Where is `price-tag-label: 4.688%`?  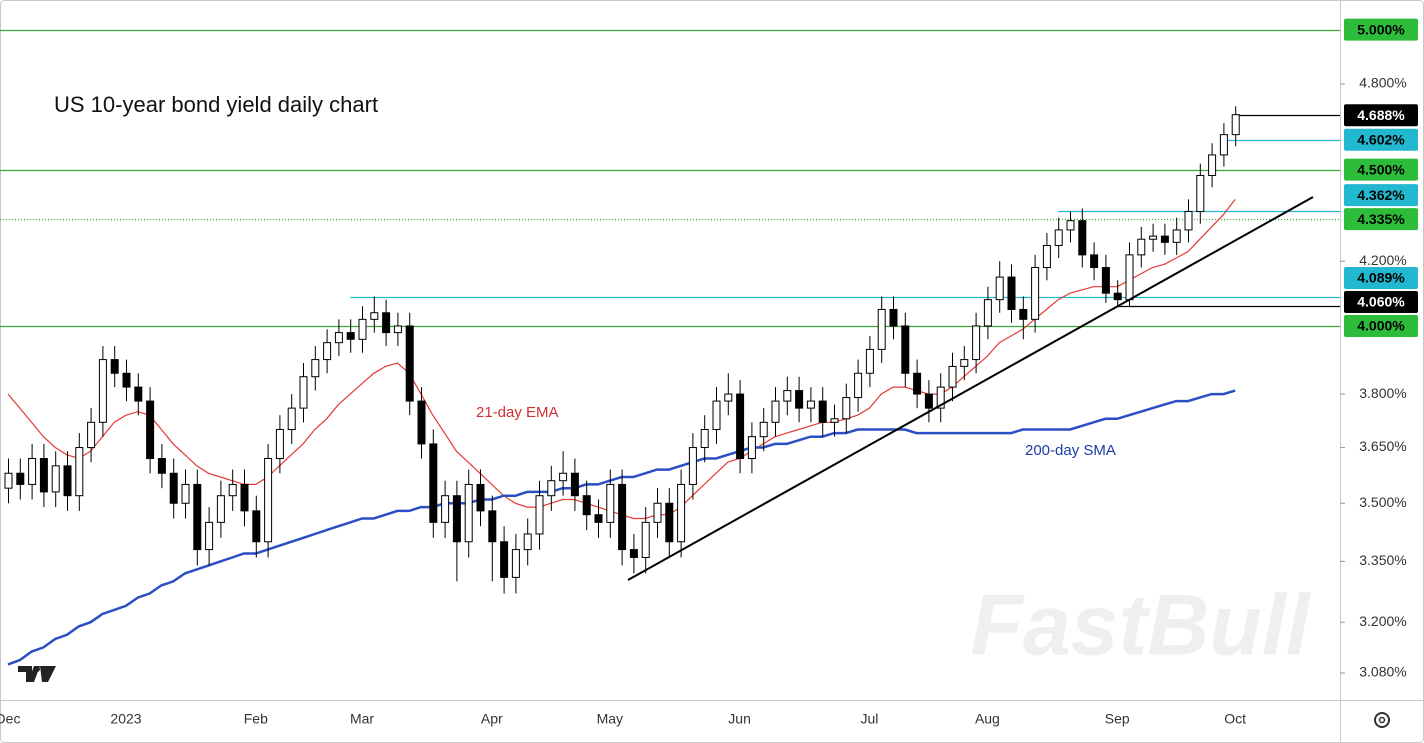
price-tag-label: 4.688% is located at coordinates (1381, 115).